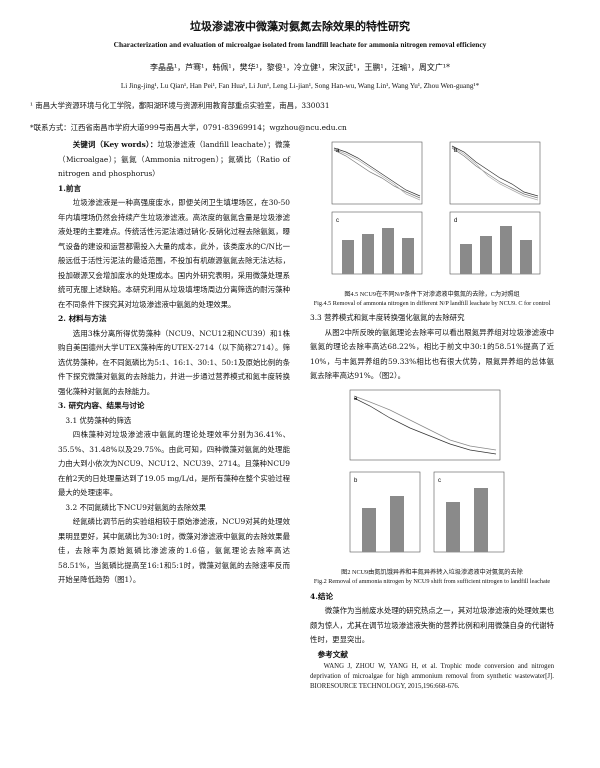  I want to click on fig2-panel-b-frame, so click(385, 511).